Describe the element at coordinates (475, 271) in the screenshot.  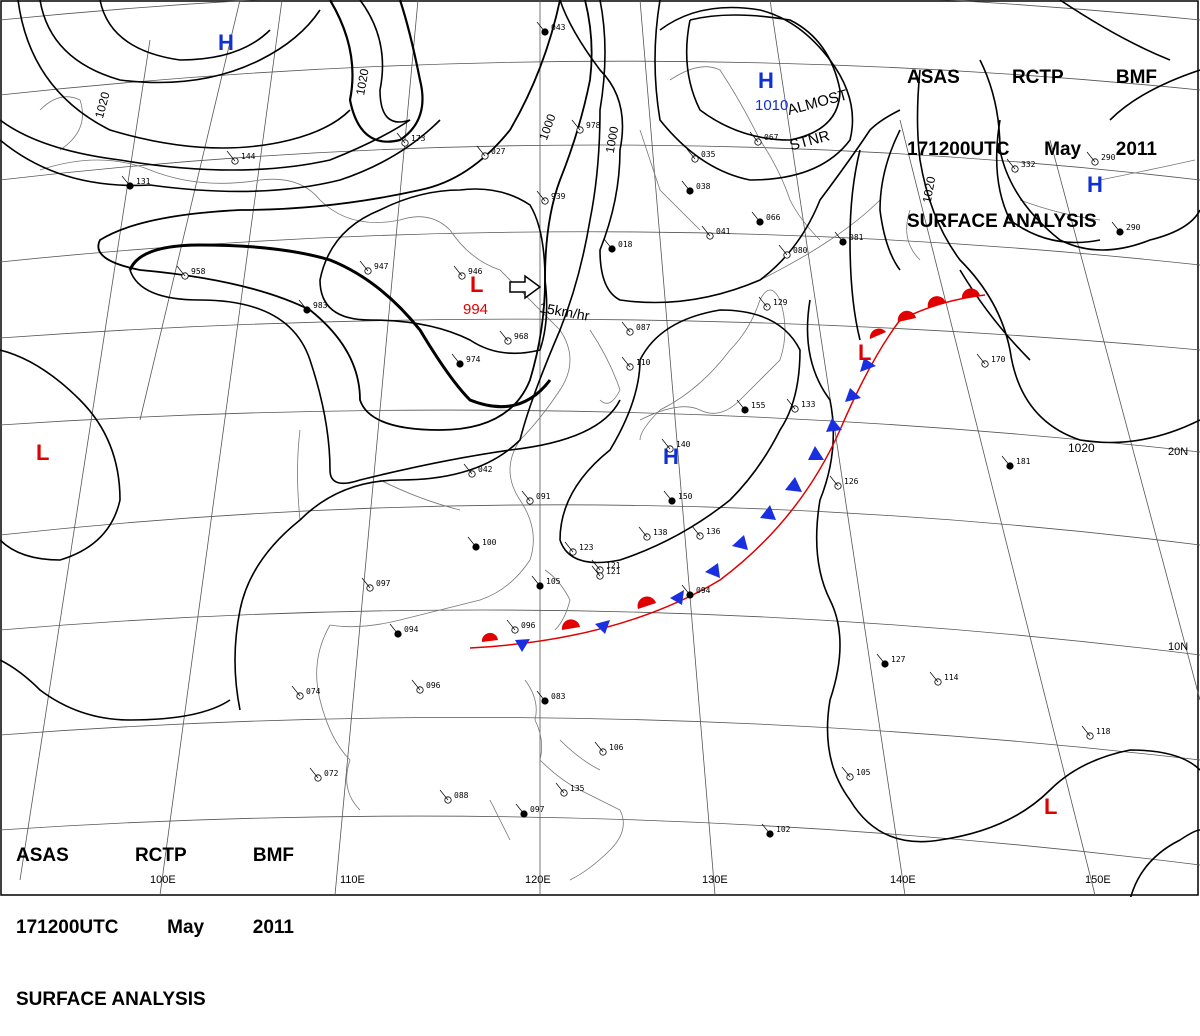
I see `station-pressure-label: 946` at that location.